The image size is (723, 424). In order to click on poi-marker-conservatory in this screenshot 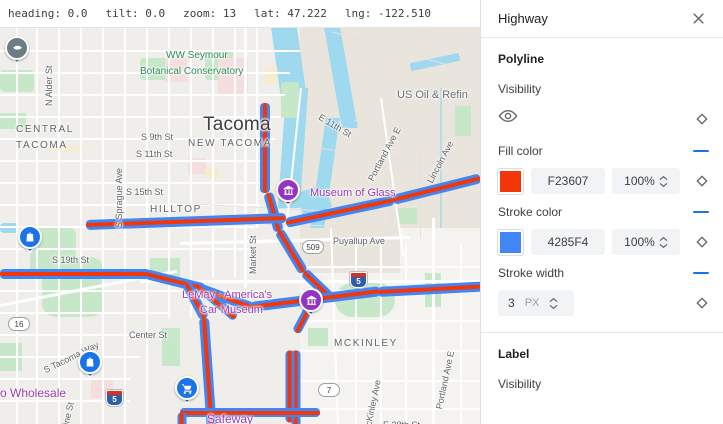, I will do `click(17, 51)`.